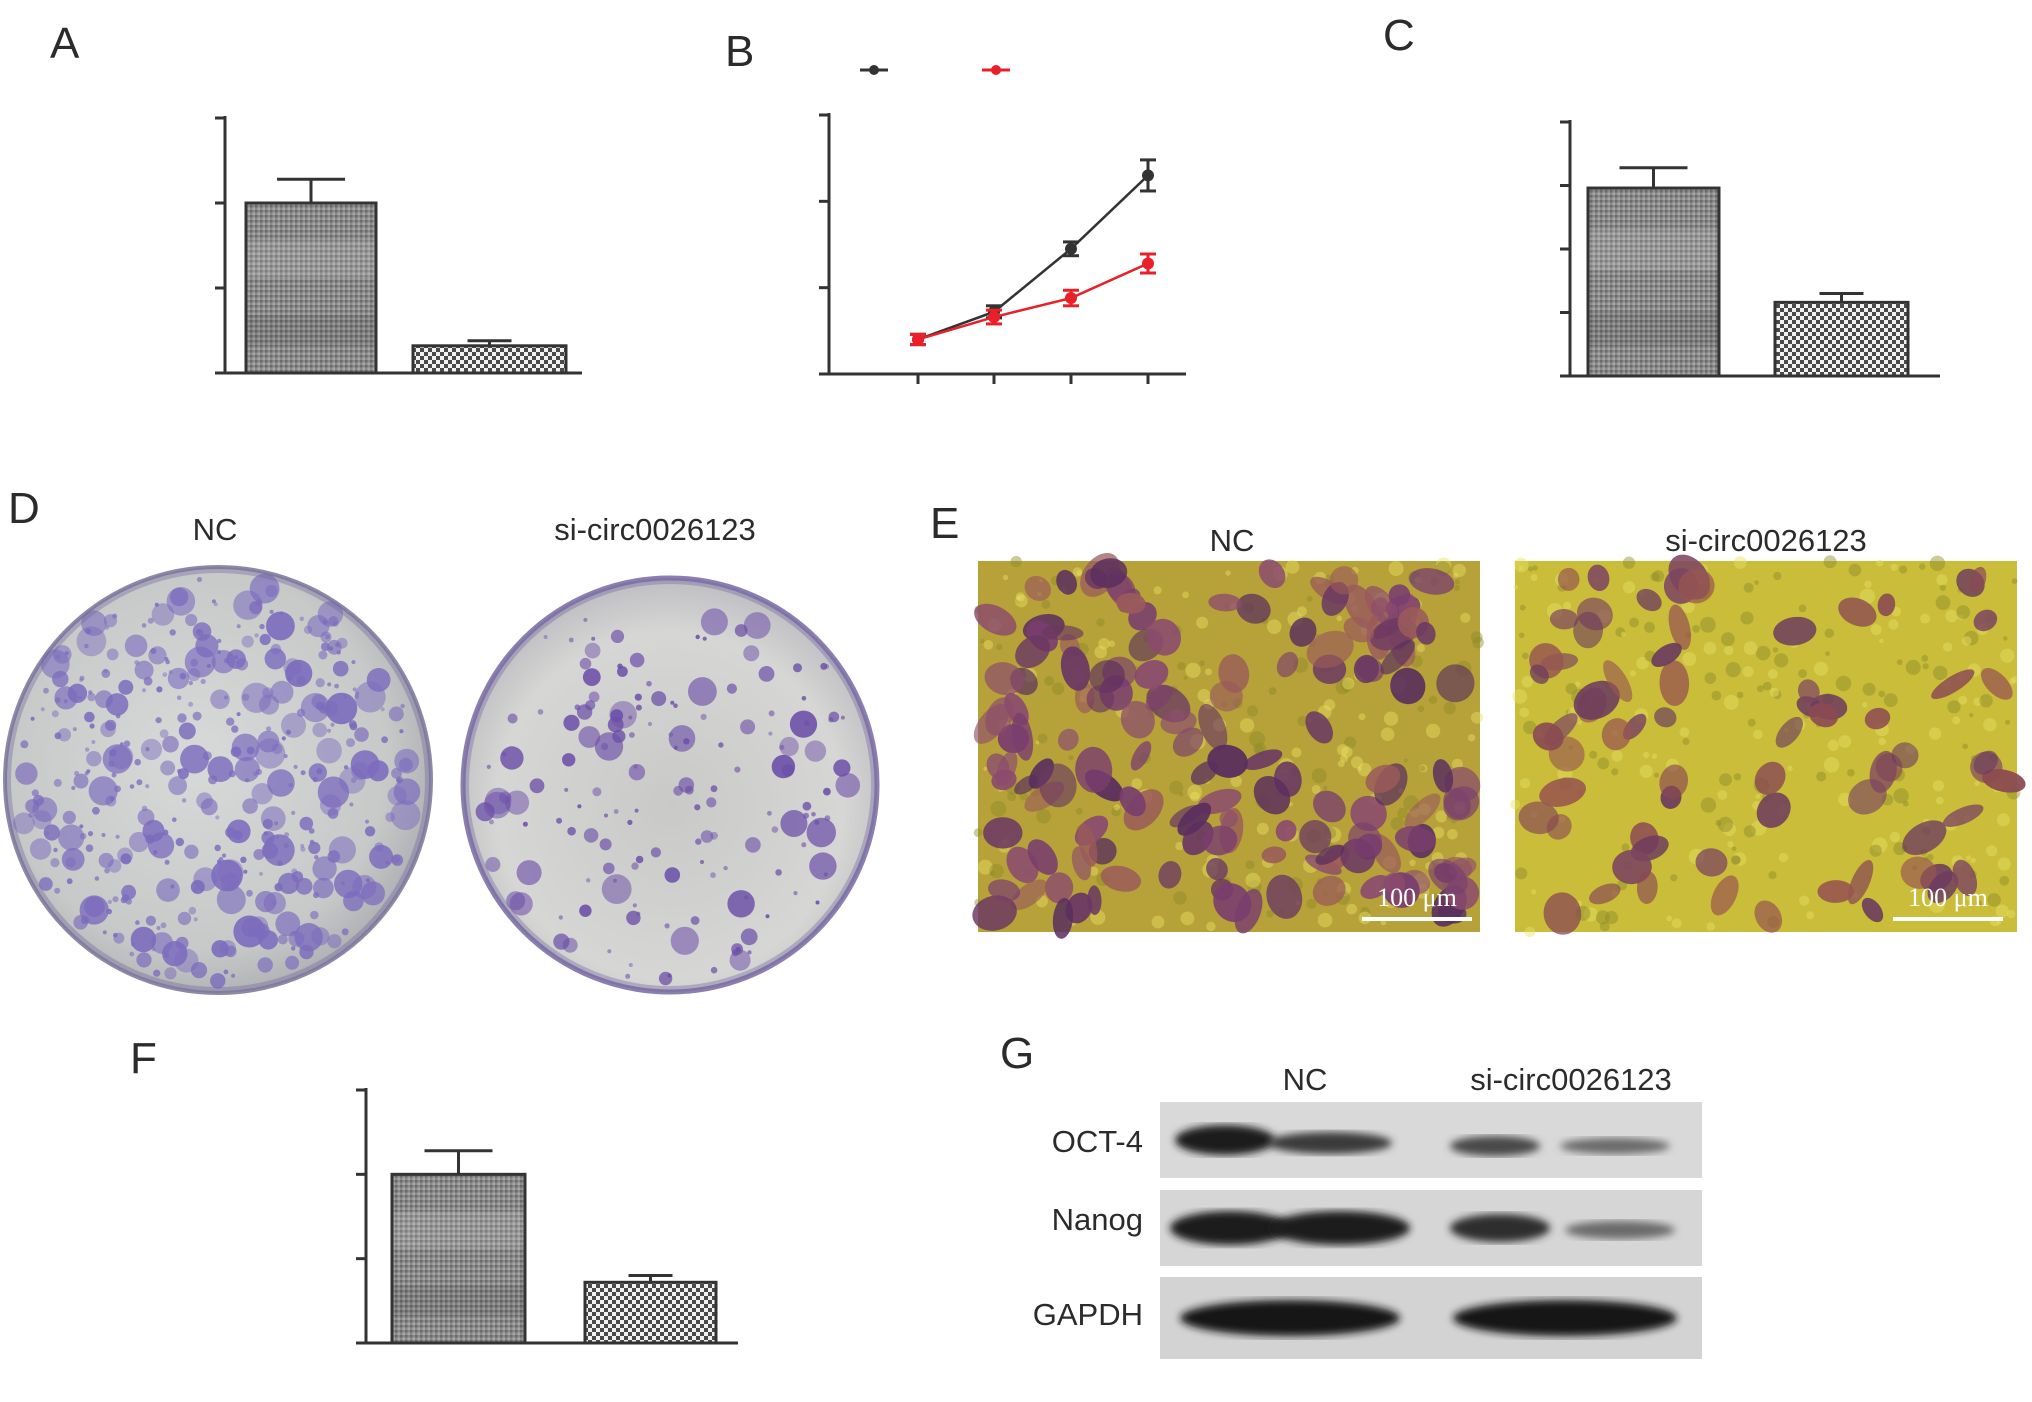 The image size is (2032, 1402). What do you see at coordinates (1417, 897) in the screenshot?
I see `scale-bar-label-nc: 100 μm` at bounding box center [1417, 897].